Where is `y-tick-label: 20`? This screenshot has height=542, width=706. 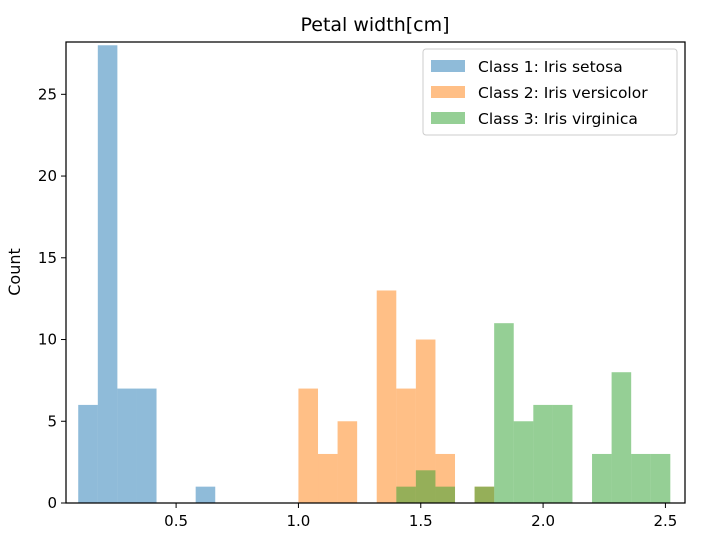
y-tick-label: 20 is located at coordinates (47, 176).